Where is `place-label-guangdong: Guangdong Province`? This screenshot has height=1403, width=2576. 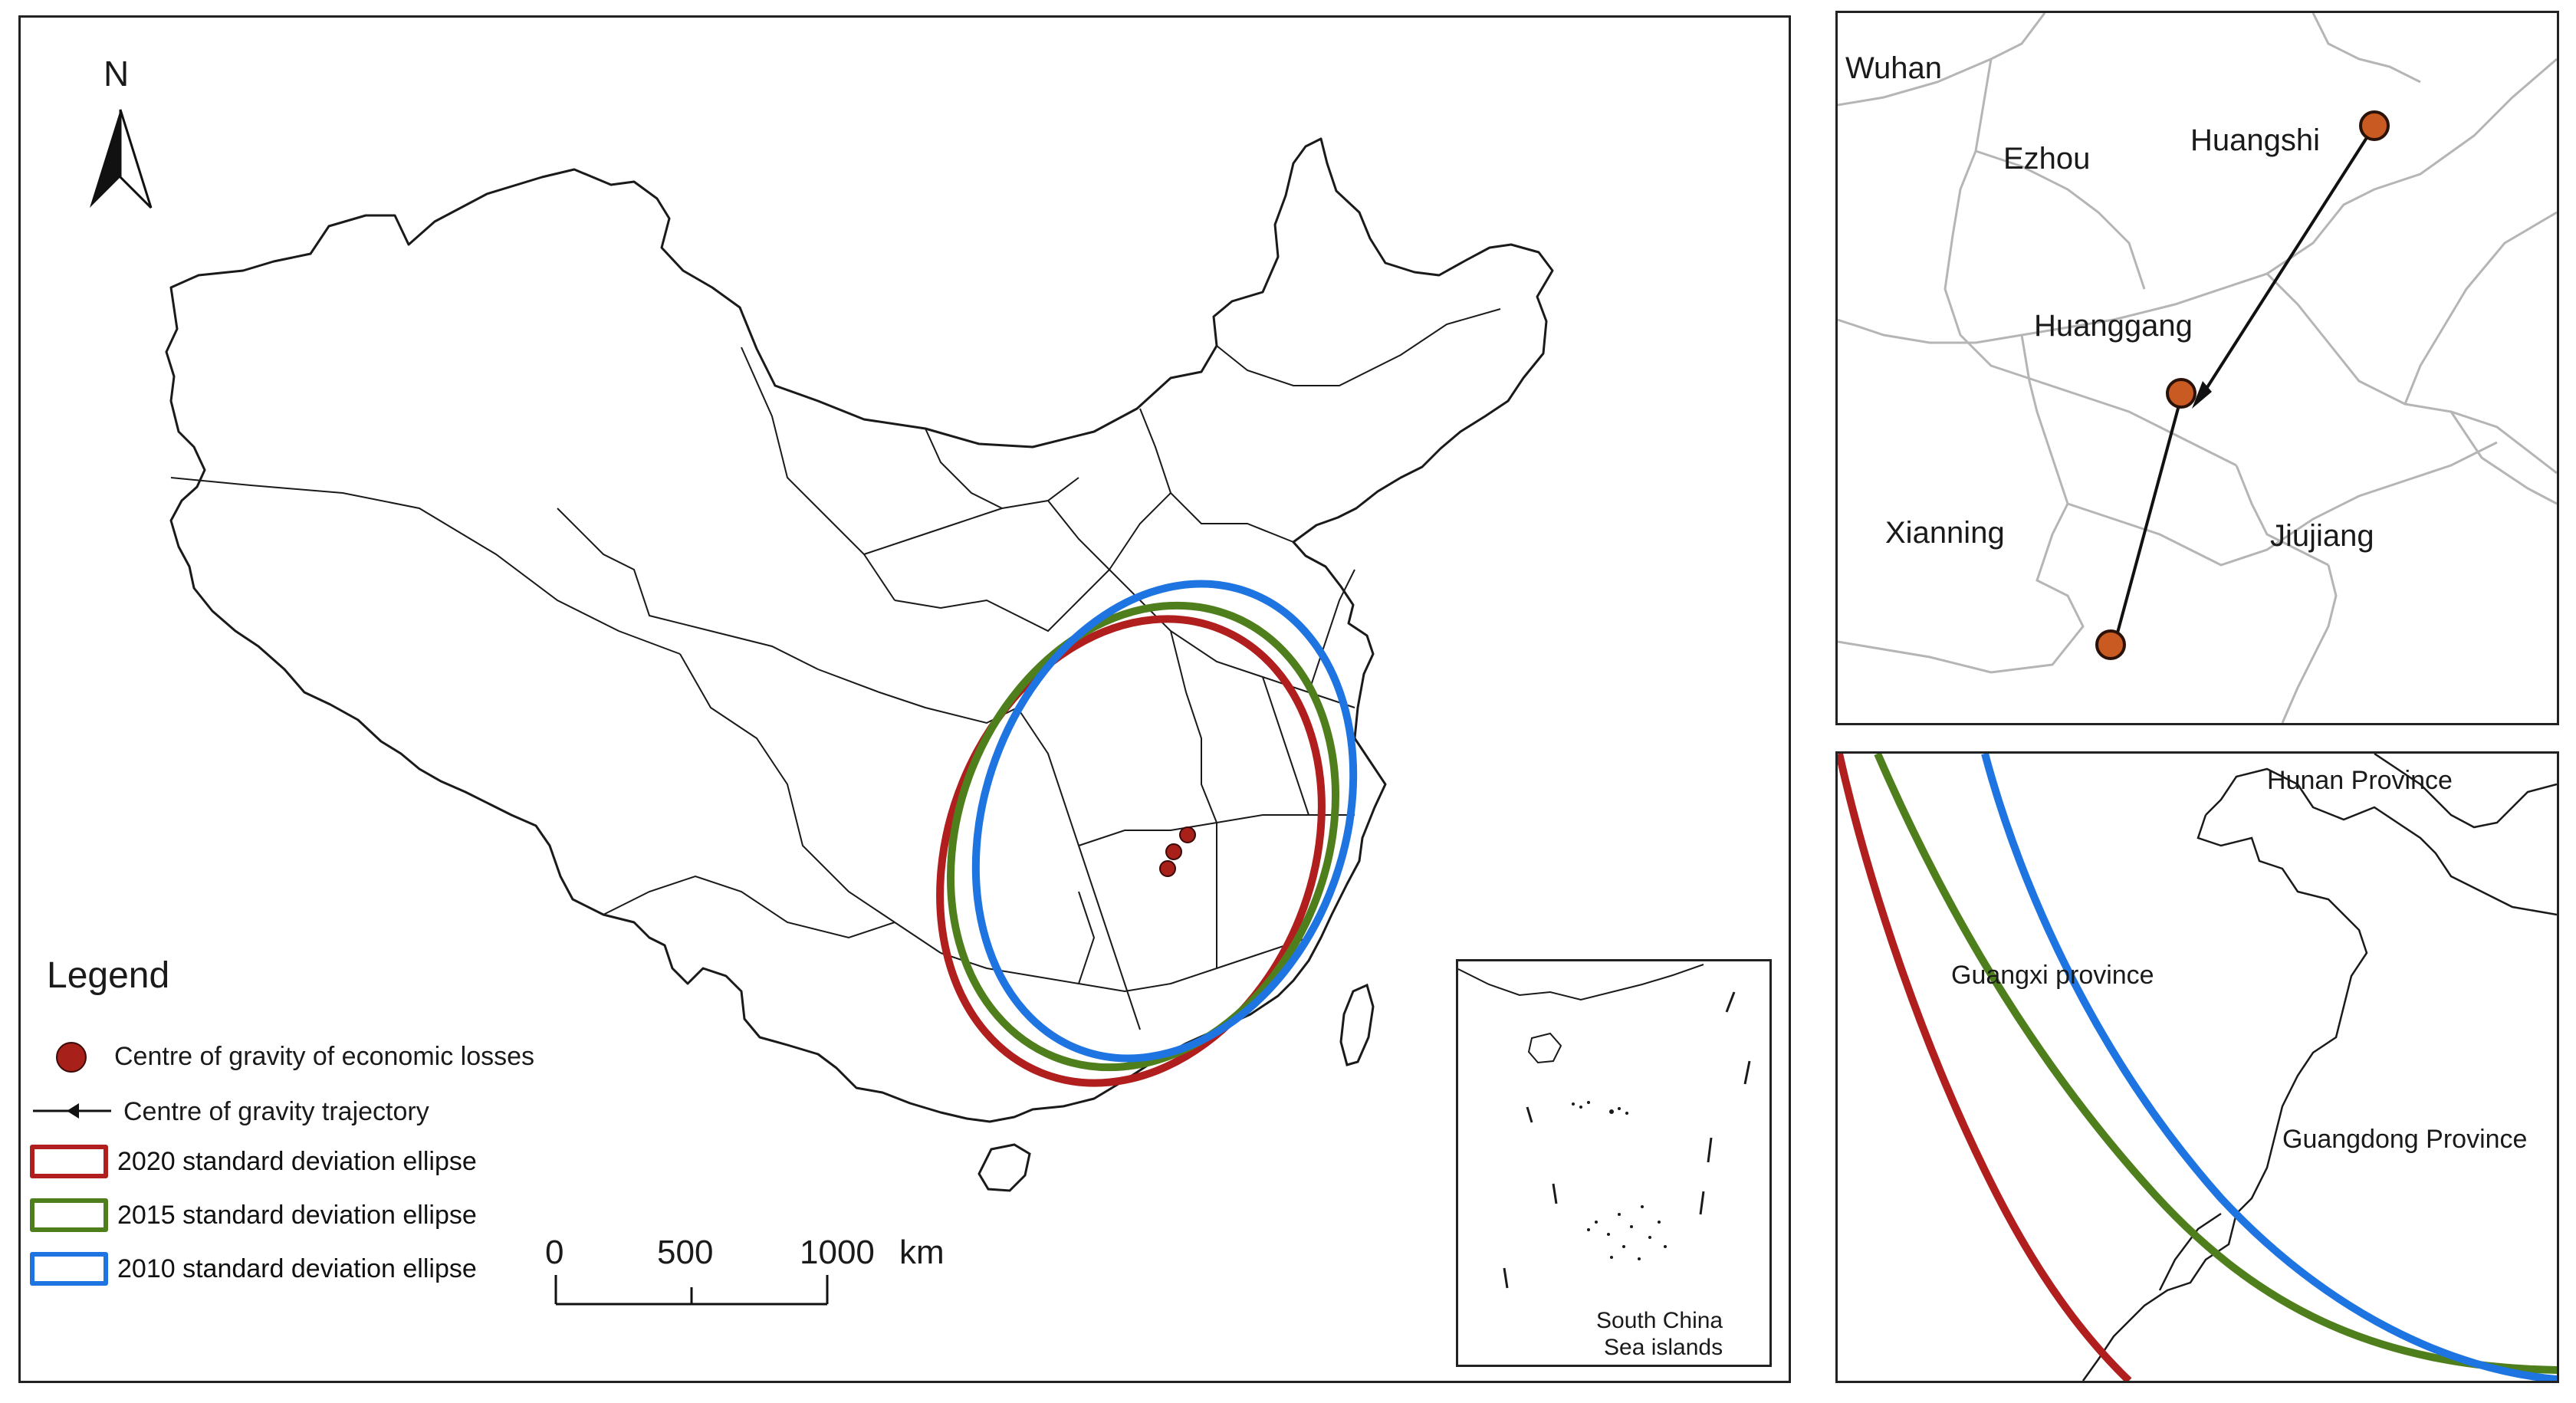
place-label-guangdong: Guangdong Province is located at coordinates (2405, 1139).